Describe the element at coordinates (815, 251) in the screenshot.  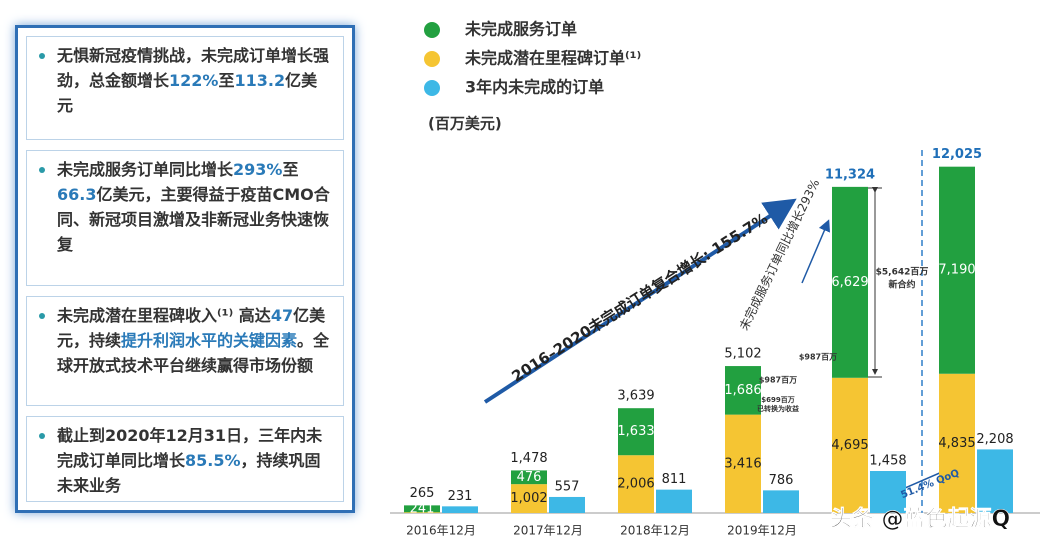
I see `growth-arrow` at that location.